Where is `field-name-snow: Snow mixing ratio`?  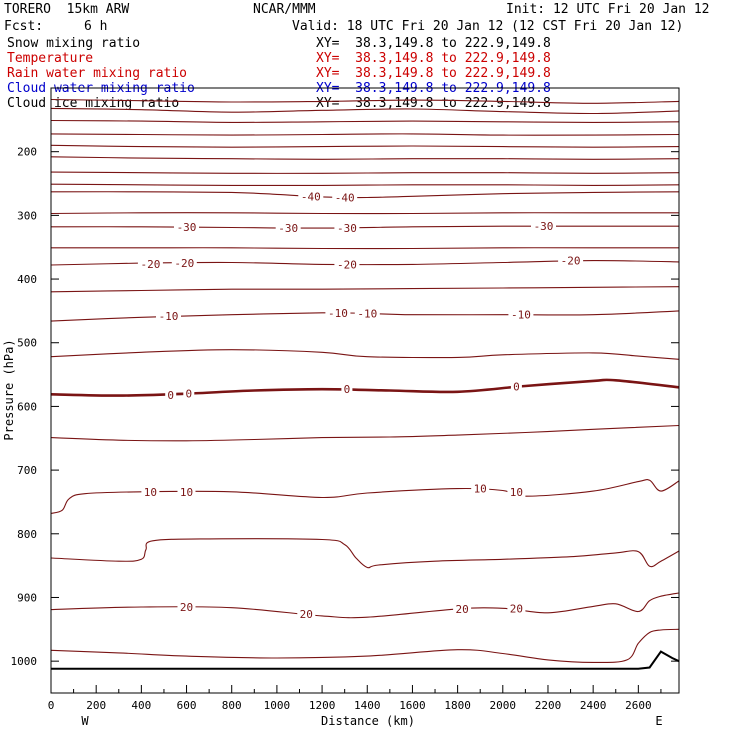 field-name-snow: Snow mixing ratio is located at coordinates (74, 43).